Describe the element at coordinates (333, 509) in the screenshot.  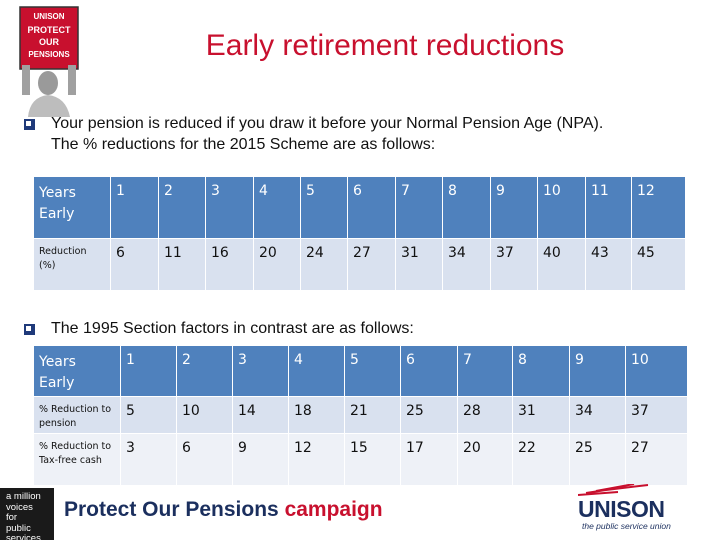
I see `campaign-accent-text: campaign` at that location.